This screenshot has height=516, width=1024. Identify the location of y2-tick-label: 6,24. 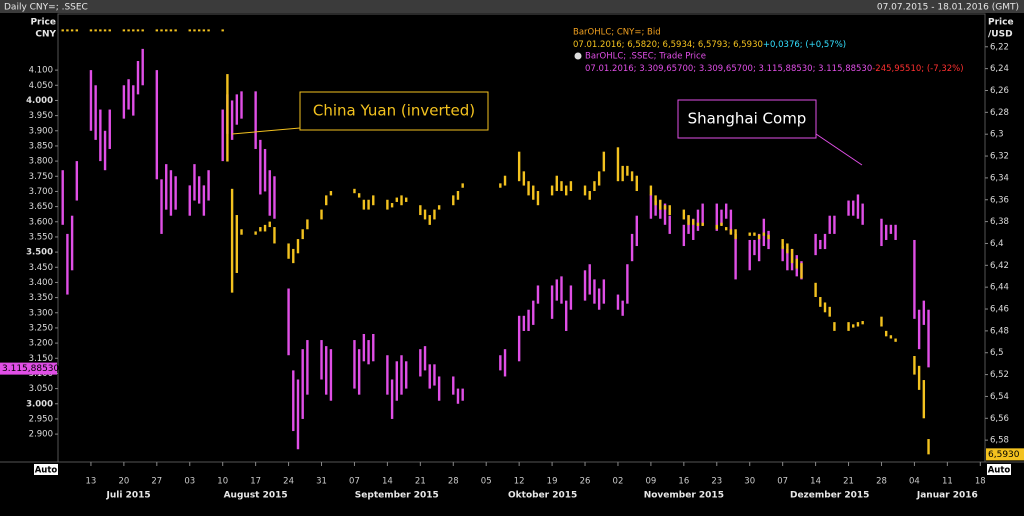
(999, 69).